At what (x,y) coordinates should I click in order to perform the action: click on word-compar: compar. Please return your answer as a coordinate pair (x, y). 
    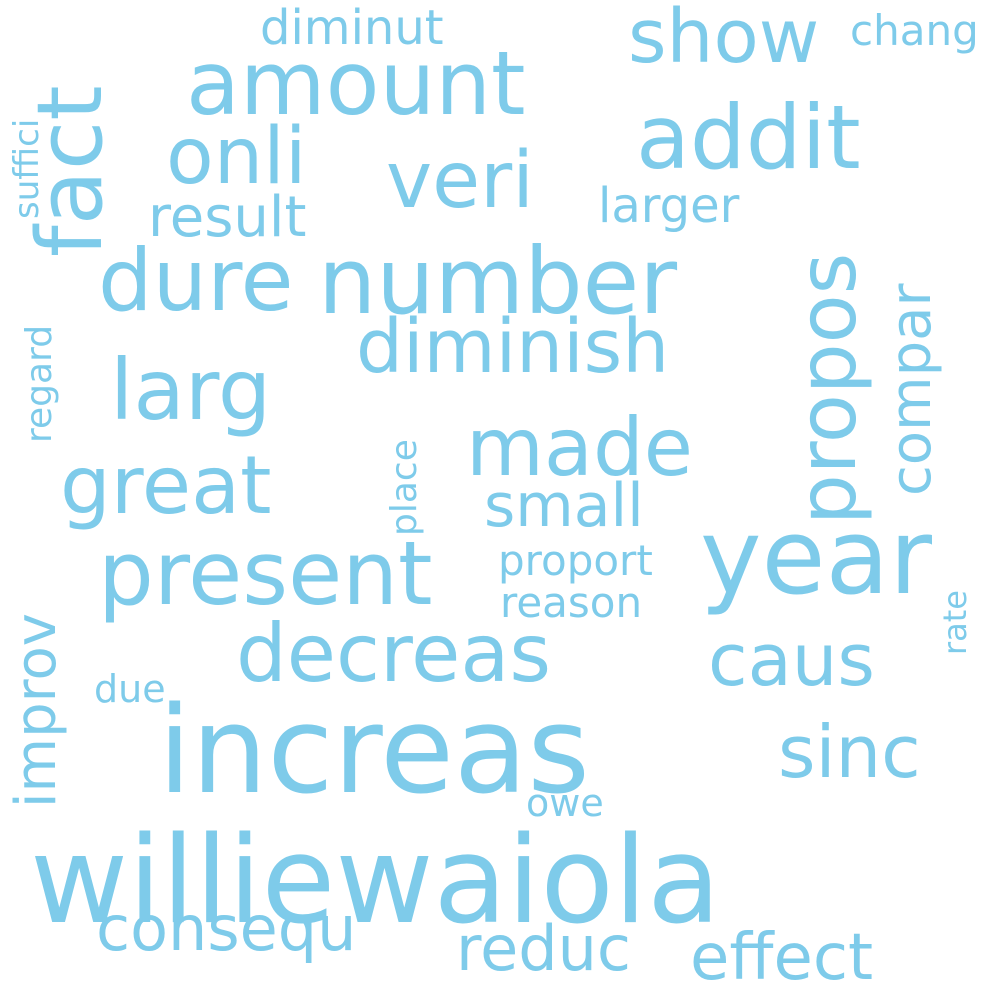
    Looking at the image, I should click on (911, 390).